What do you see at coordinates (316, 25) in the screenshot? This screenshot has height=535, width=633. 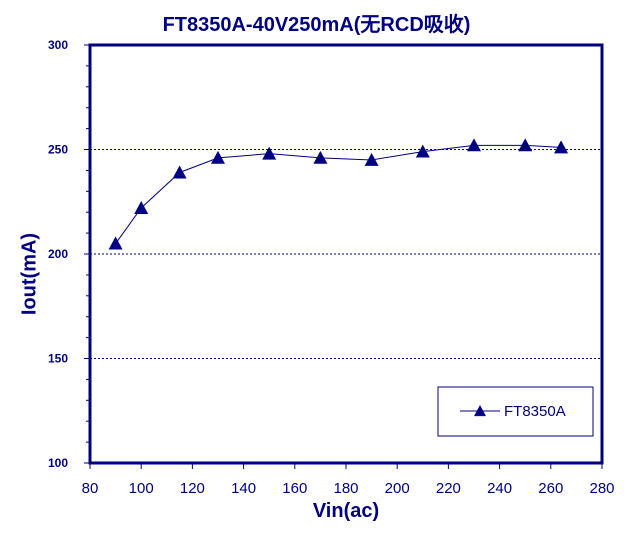 I see `chart-title: FT8350A-40V250mA(无RCD吸收)` at bounding box center [316, 25].